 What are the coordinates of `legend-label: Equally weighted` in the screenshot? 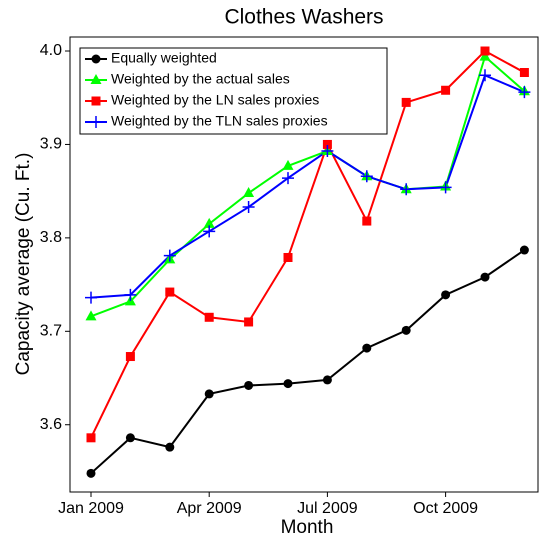 It's located at (164, 58).